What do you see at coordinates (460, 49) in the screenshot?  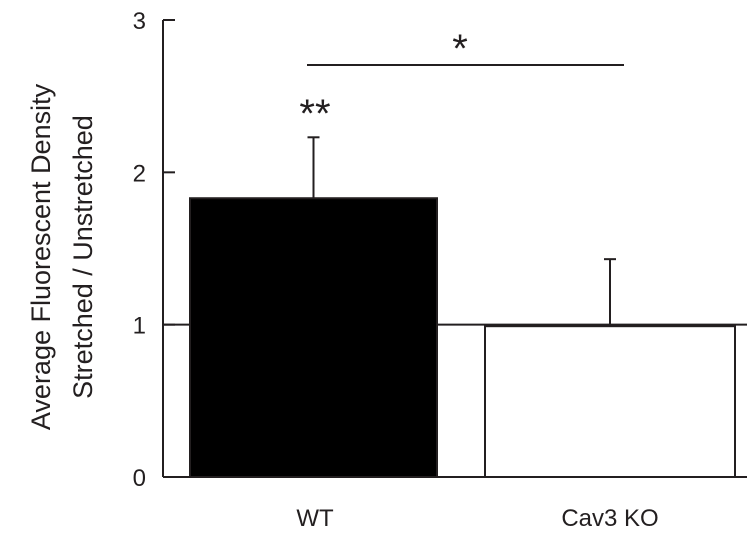 I see `comparison-significance-label: *` at bounding box center [460, 49].